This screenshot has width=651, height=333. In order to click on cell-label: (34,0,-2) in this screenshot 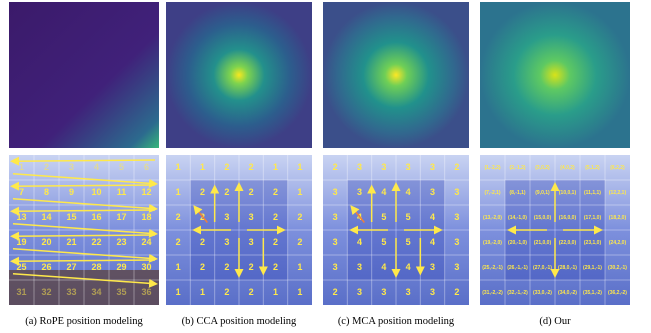, I will do `click(567, 293)`.